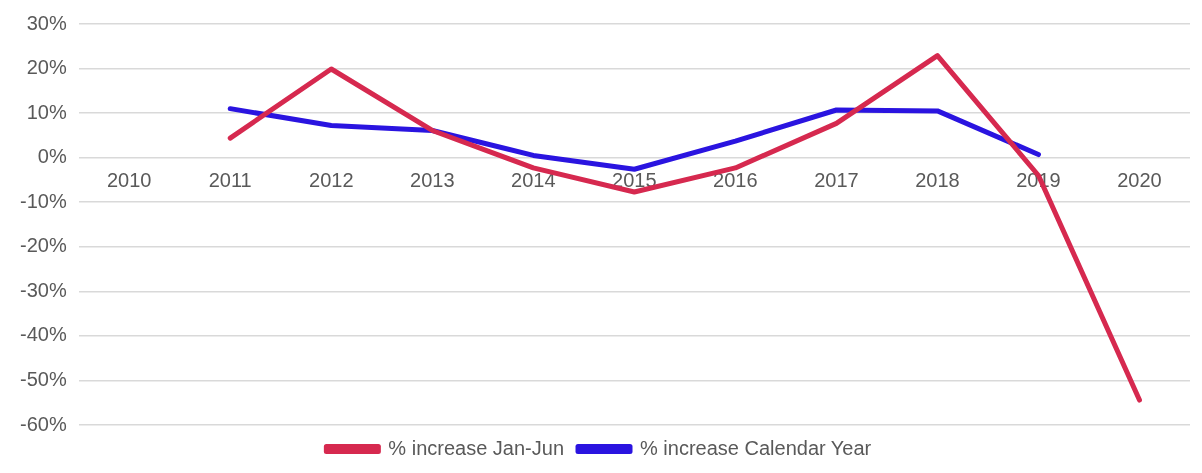 This screenshot has height=473, width=1202. I want to click on y-tick-label: 30%, so click(46, 22).